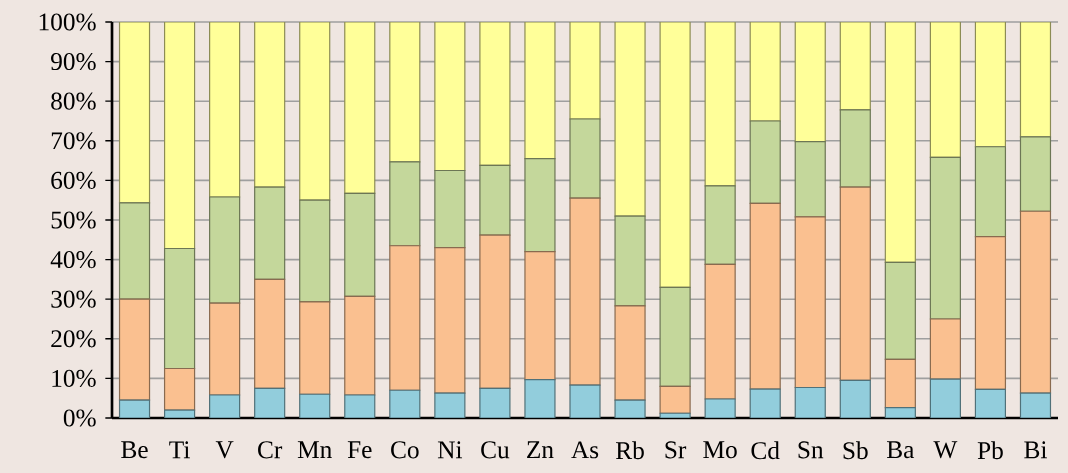 This screenshot has height=473, width=1068. Describe the element at coordinates (495, 450) in the screenshot. I see `x-tick-label: Cu` at that location.